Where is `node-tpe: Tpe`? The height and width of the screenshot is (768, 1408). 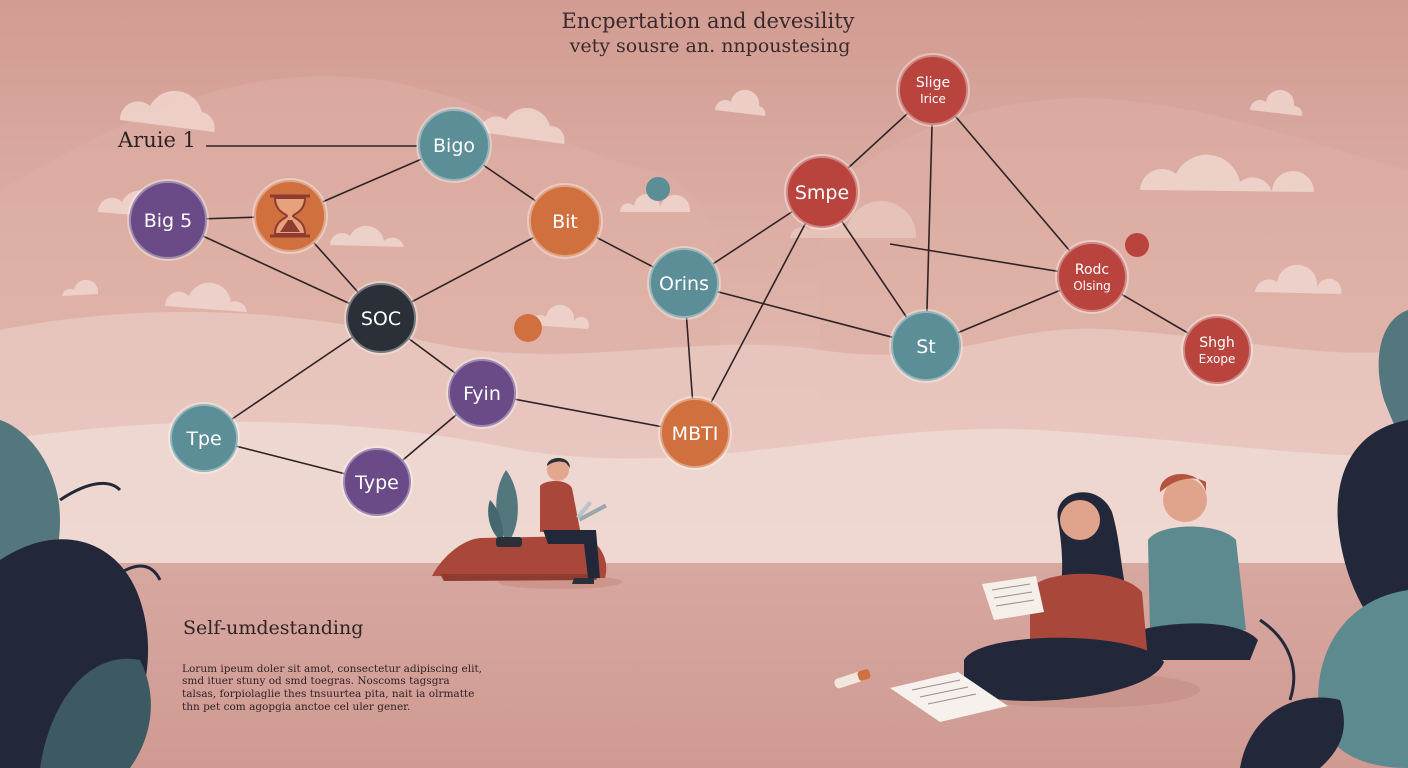
node-tpe: Tpe is located at coordinates (204, 438).